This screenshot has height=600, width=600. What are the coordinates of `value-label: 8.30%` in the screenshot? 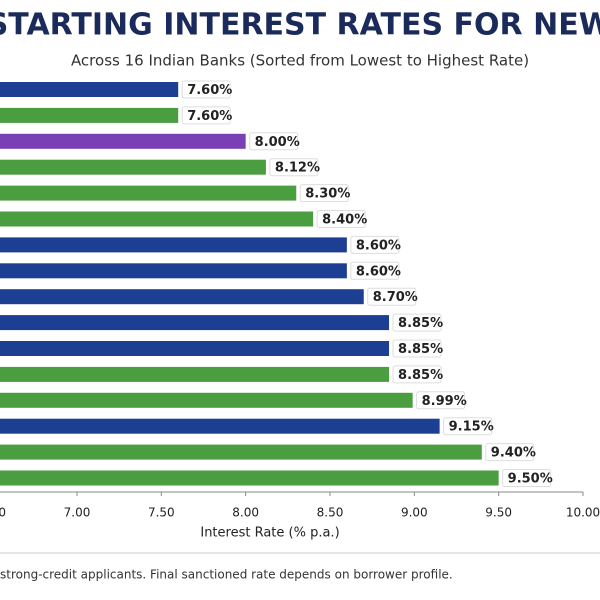 It's located at (327, 194).